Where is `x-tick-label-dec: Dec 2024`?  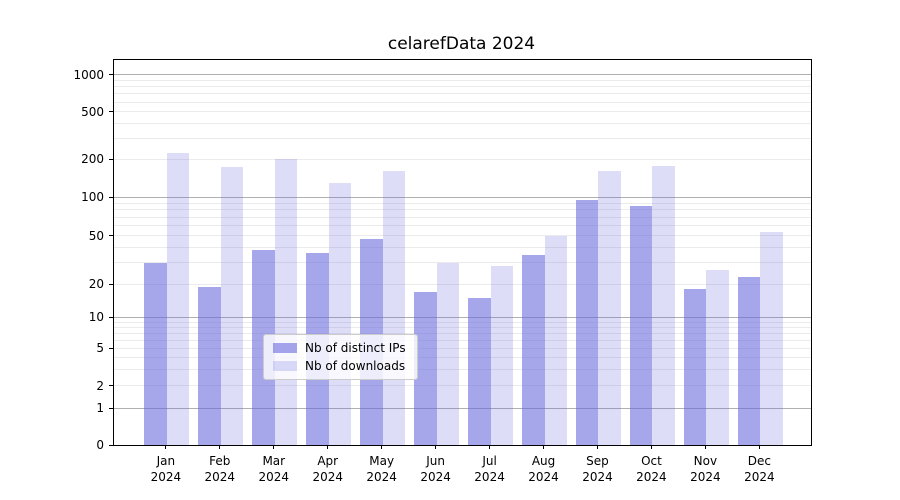
x-tick-label-dec: Dec 2024 is located at coordinates (759, 469).